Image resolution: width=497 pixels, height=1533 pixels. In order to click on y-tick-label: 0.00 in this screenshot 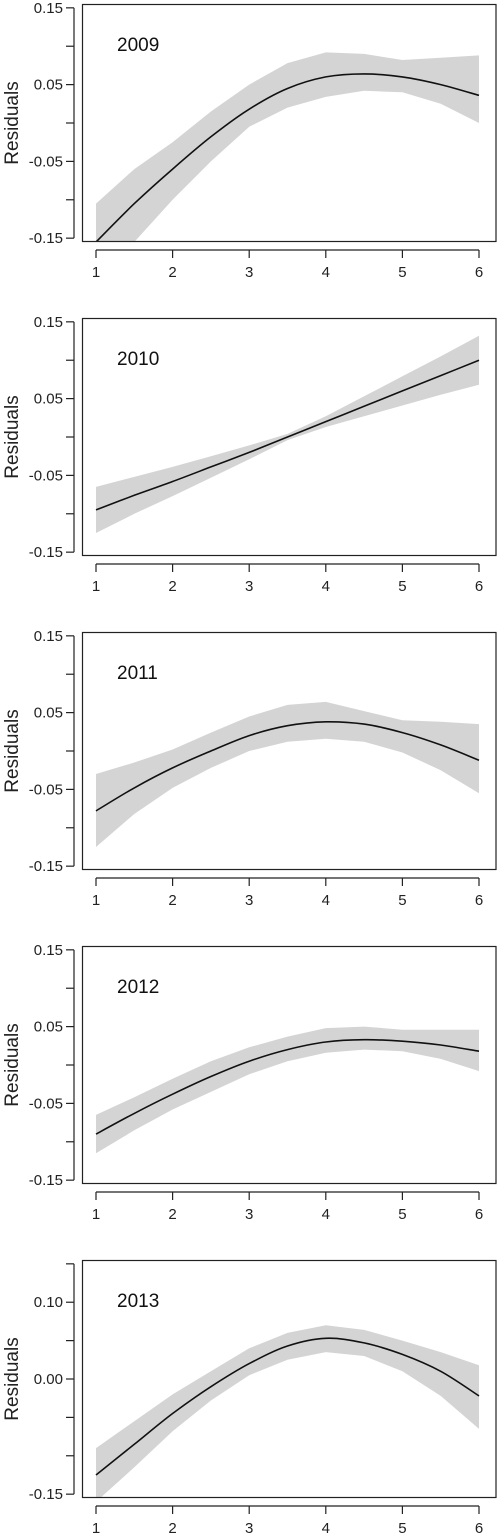, I will do `click(48, 1379)`.